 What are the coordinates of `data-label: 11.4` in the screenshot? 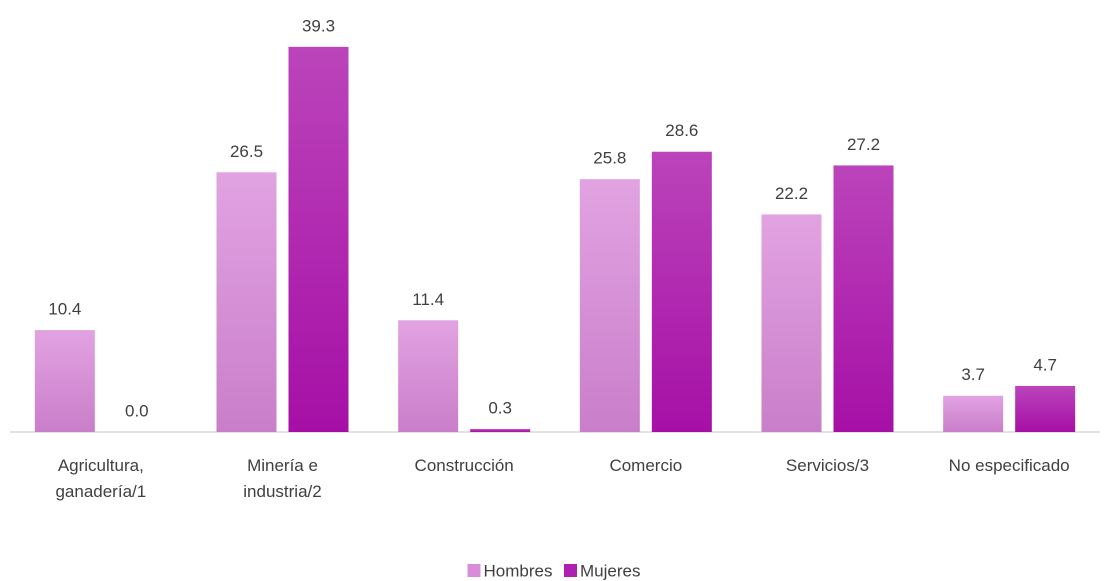 It's located at (428, 299).